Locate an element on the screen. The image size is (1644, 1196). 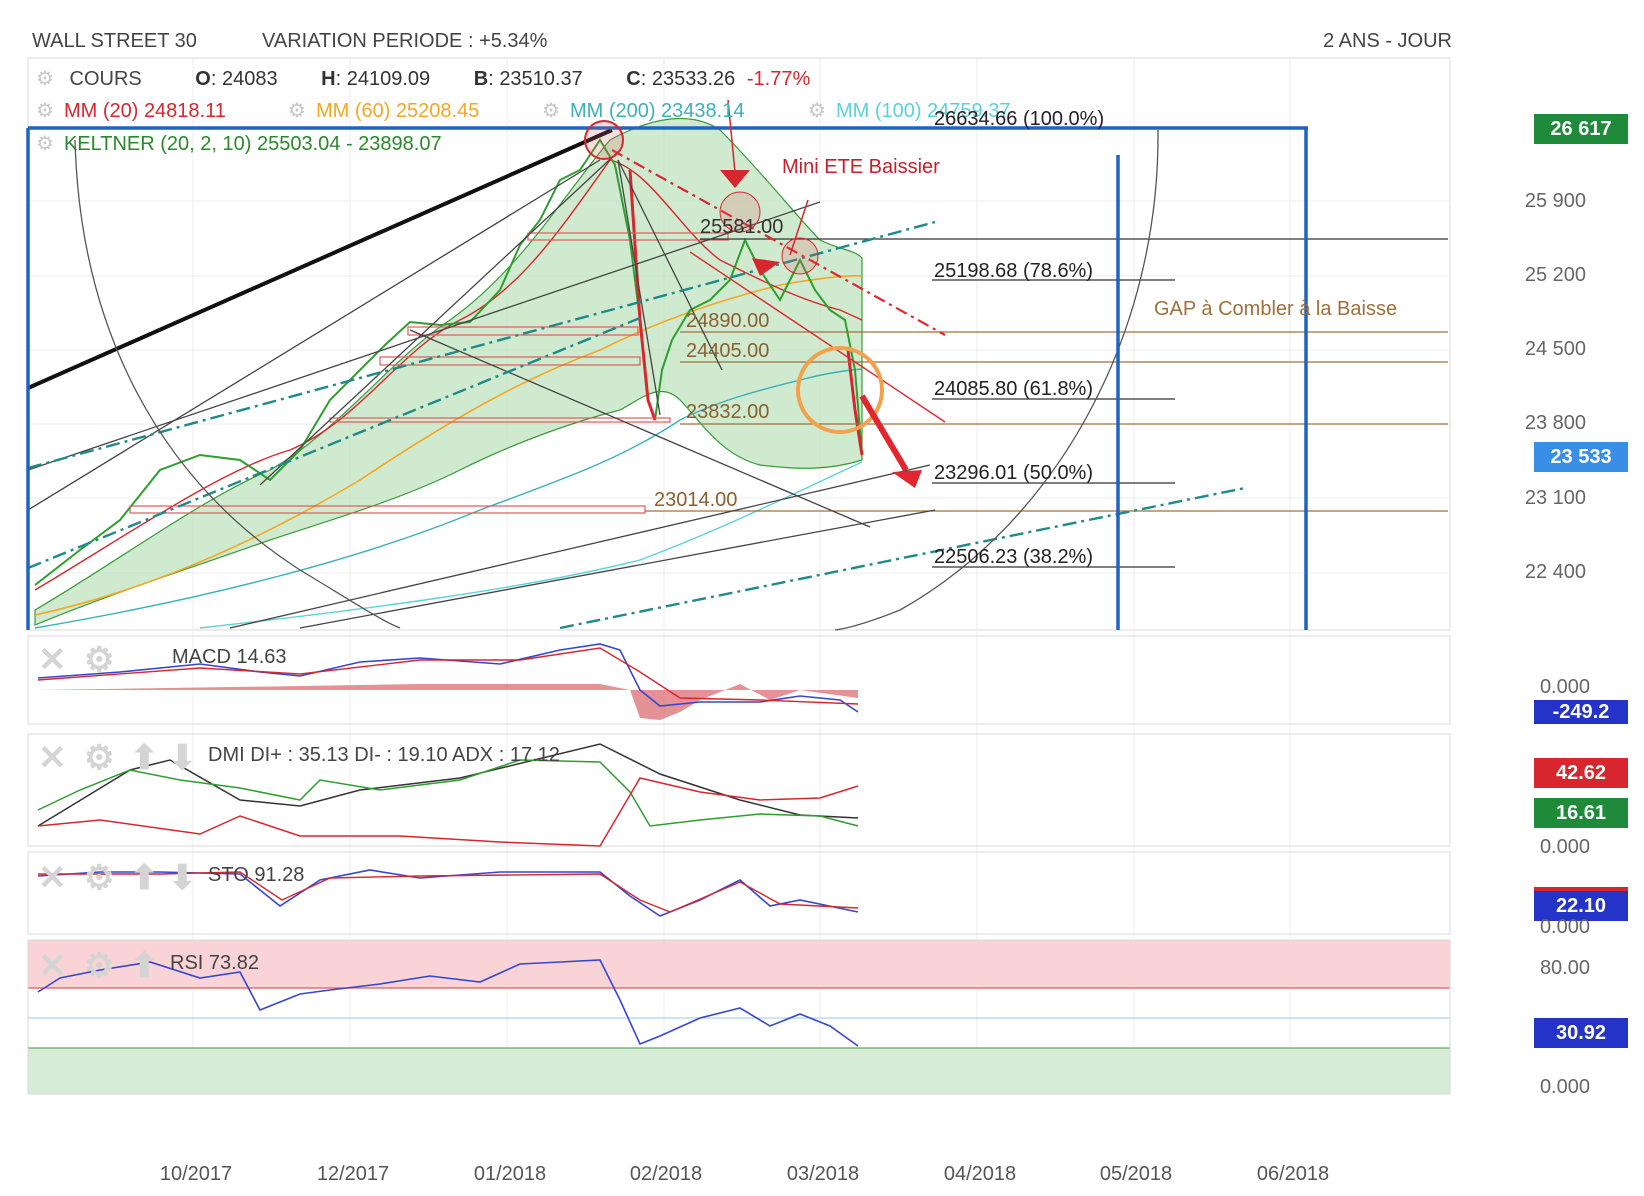
fib-618: 24085.80 (61.8%) is located at coordinates (1014, 389).